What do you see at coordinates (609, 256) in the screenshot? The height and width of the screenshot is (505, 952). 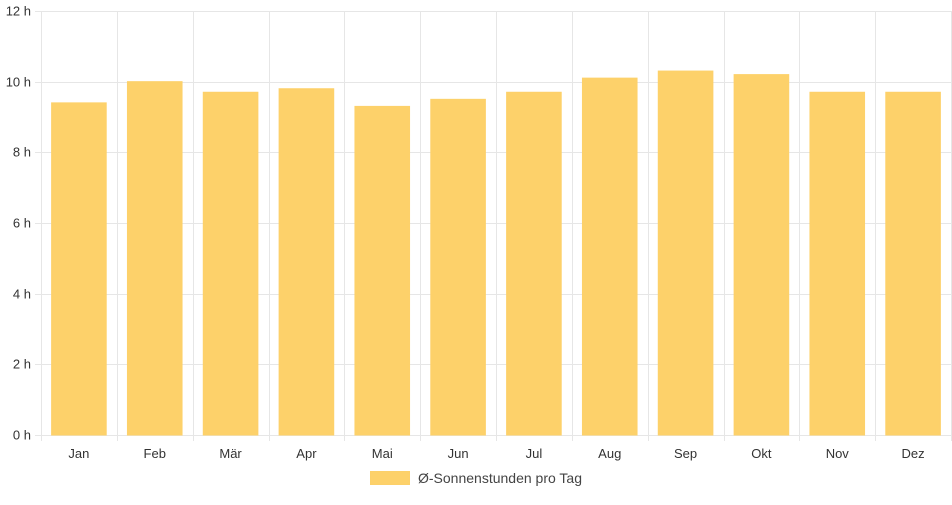 I see `bar-aug` at bounding box center [609, 256].